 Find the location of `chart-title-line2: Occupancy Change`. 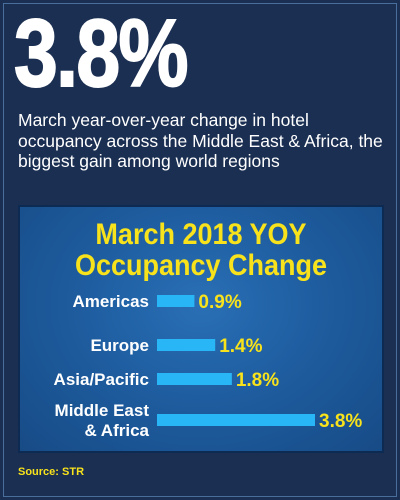

chart-title-line2: Occupancy Change is located at coordinates (201, 265).